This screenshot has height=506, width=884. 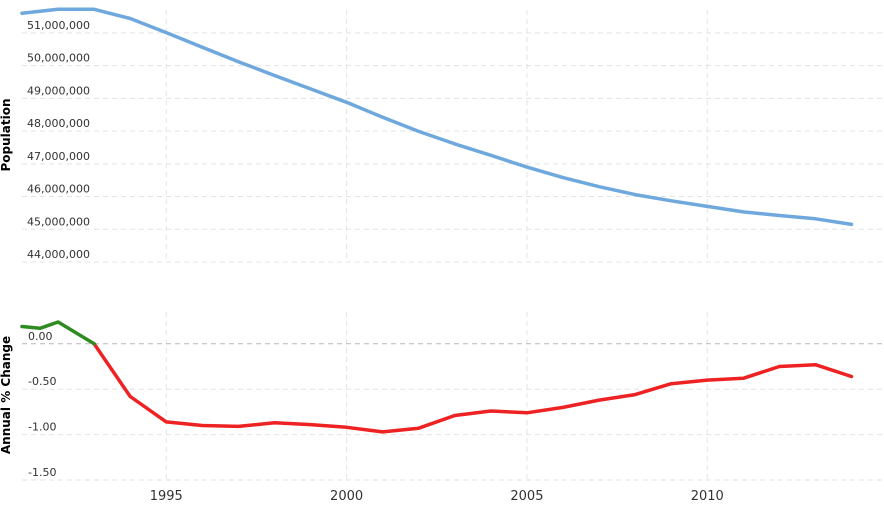 I want to click on population-tick-label: 45,000,000, so click(x=58, y=221).